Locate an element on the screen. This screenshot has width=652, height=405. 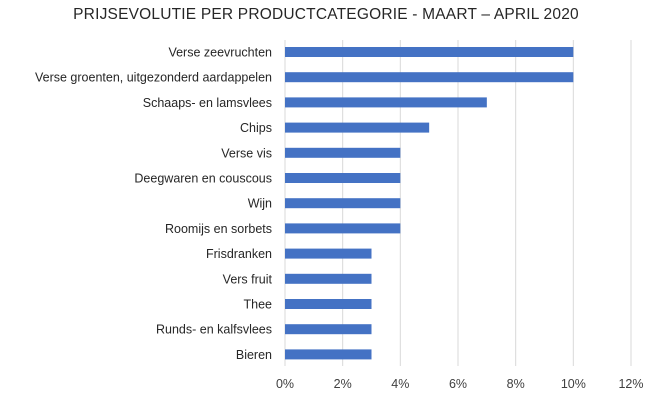
x-tick-label: 6% is located at coordinates (458, 384).